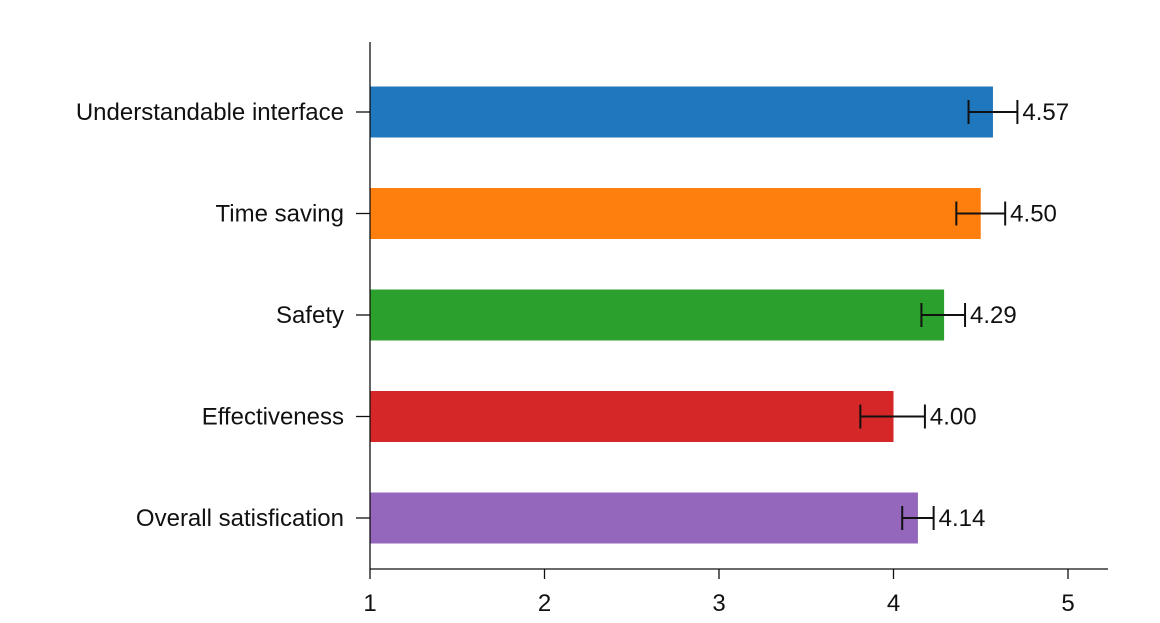 The width and height of the screenshot is (1160, 623). Describe the element at coordinates (273, 417) in the screenshot. I see `category-label-3: Effectiveness` at that location.